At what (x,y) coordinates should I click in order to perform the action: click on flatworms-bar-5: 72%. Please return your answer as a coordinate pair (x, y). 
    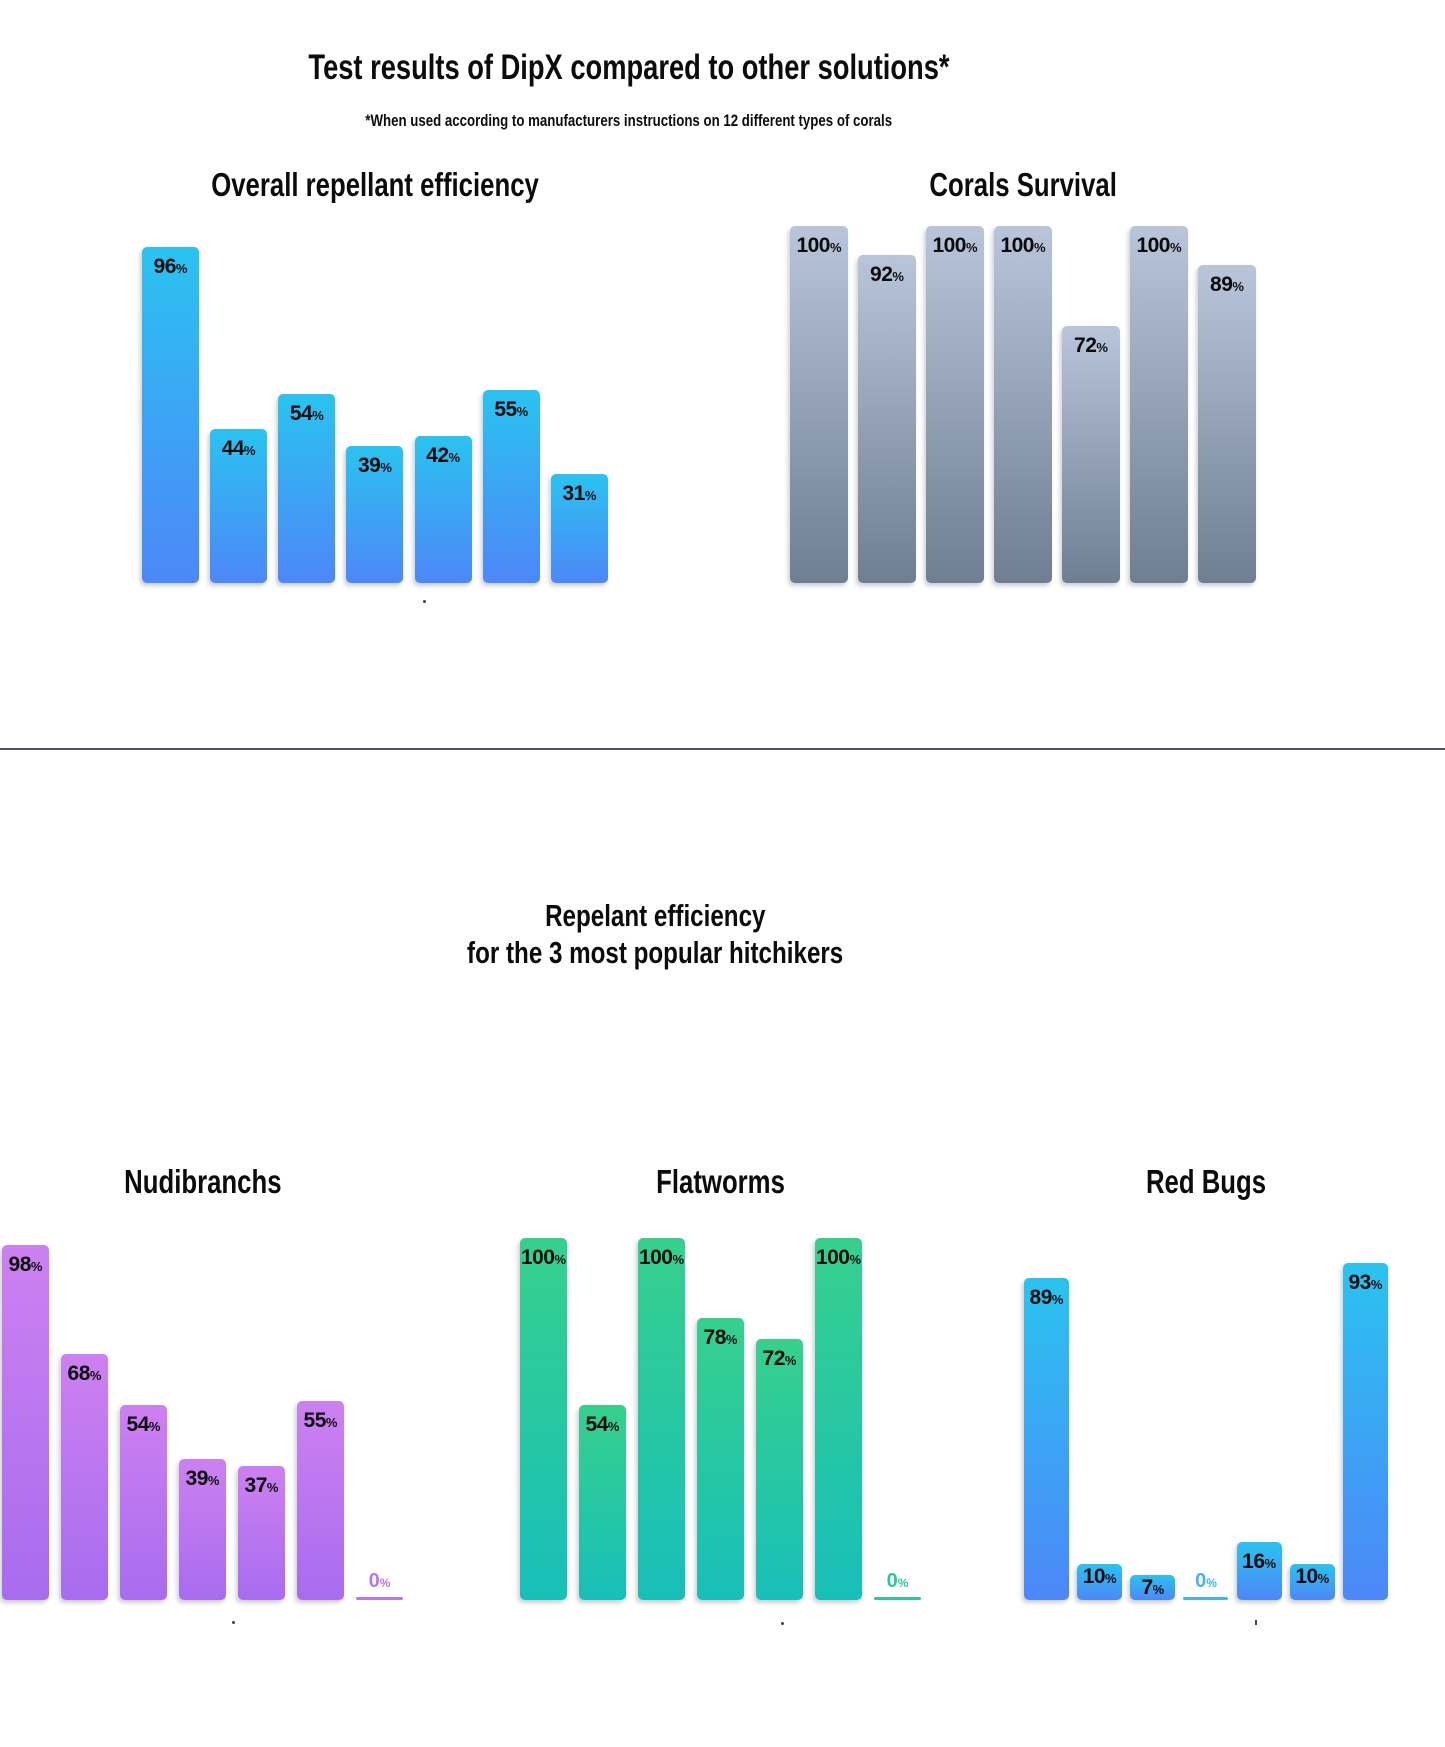
    Looking at the image, I should click on (779, 1419).